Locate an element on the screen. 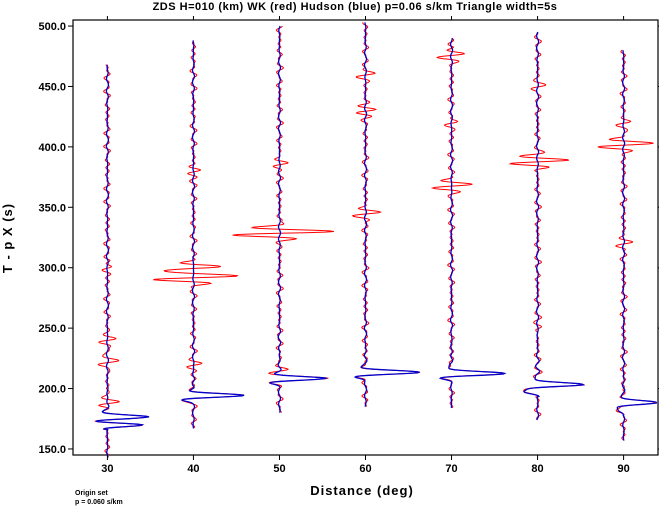  x-tick-label-60: 60 is located at coordinates (365, 469).